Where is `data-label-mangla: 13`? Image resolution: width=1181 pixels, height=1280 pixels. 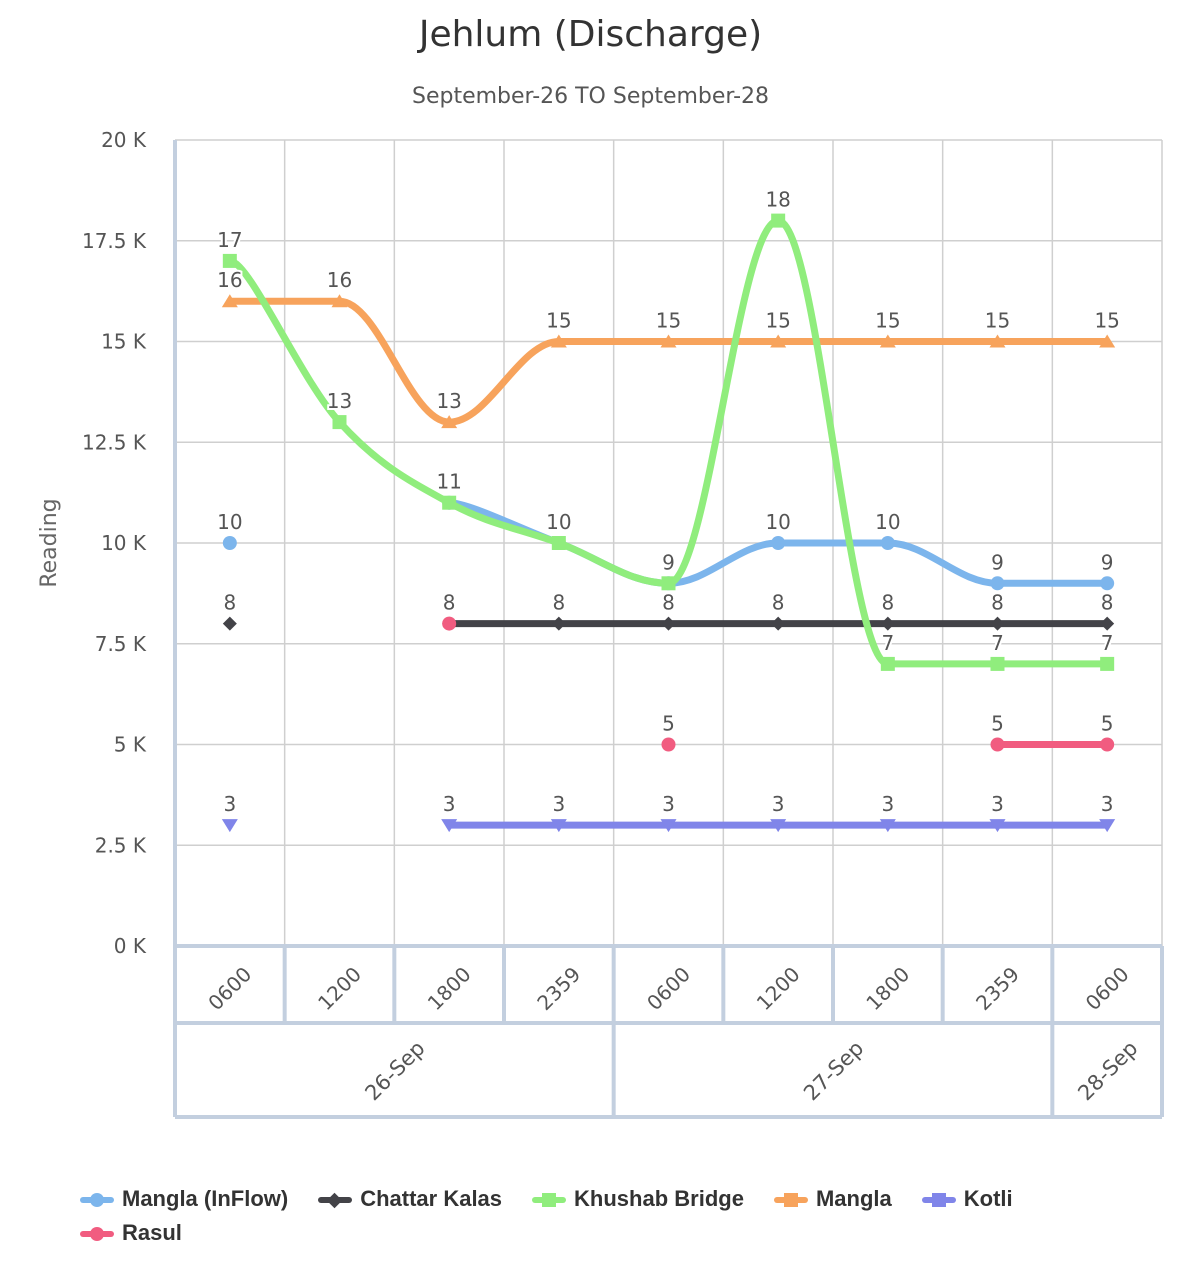 data-label-mangla: 13 is located at coordinates (448, 401).